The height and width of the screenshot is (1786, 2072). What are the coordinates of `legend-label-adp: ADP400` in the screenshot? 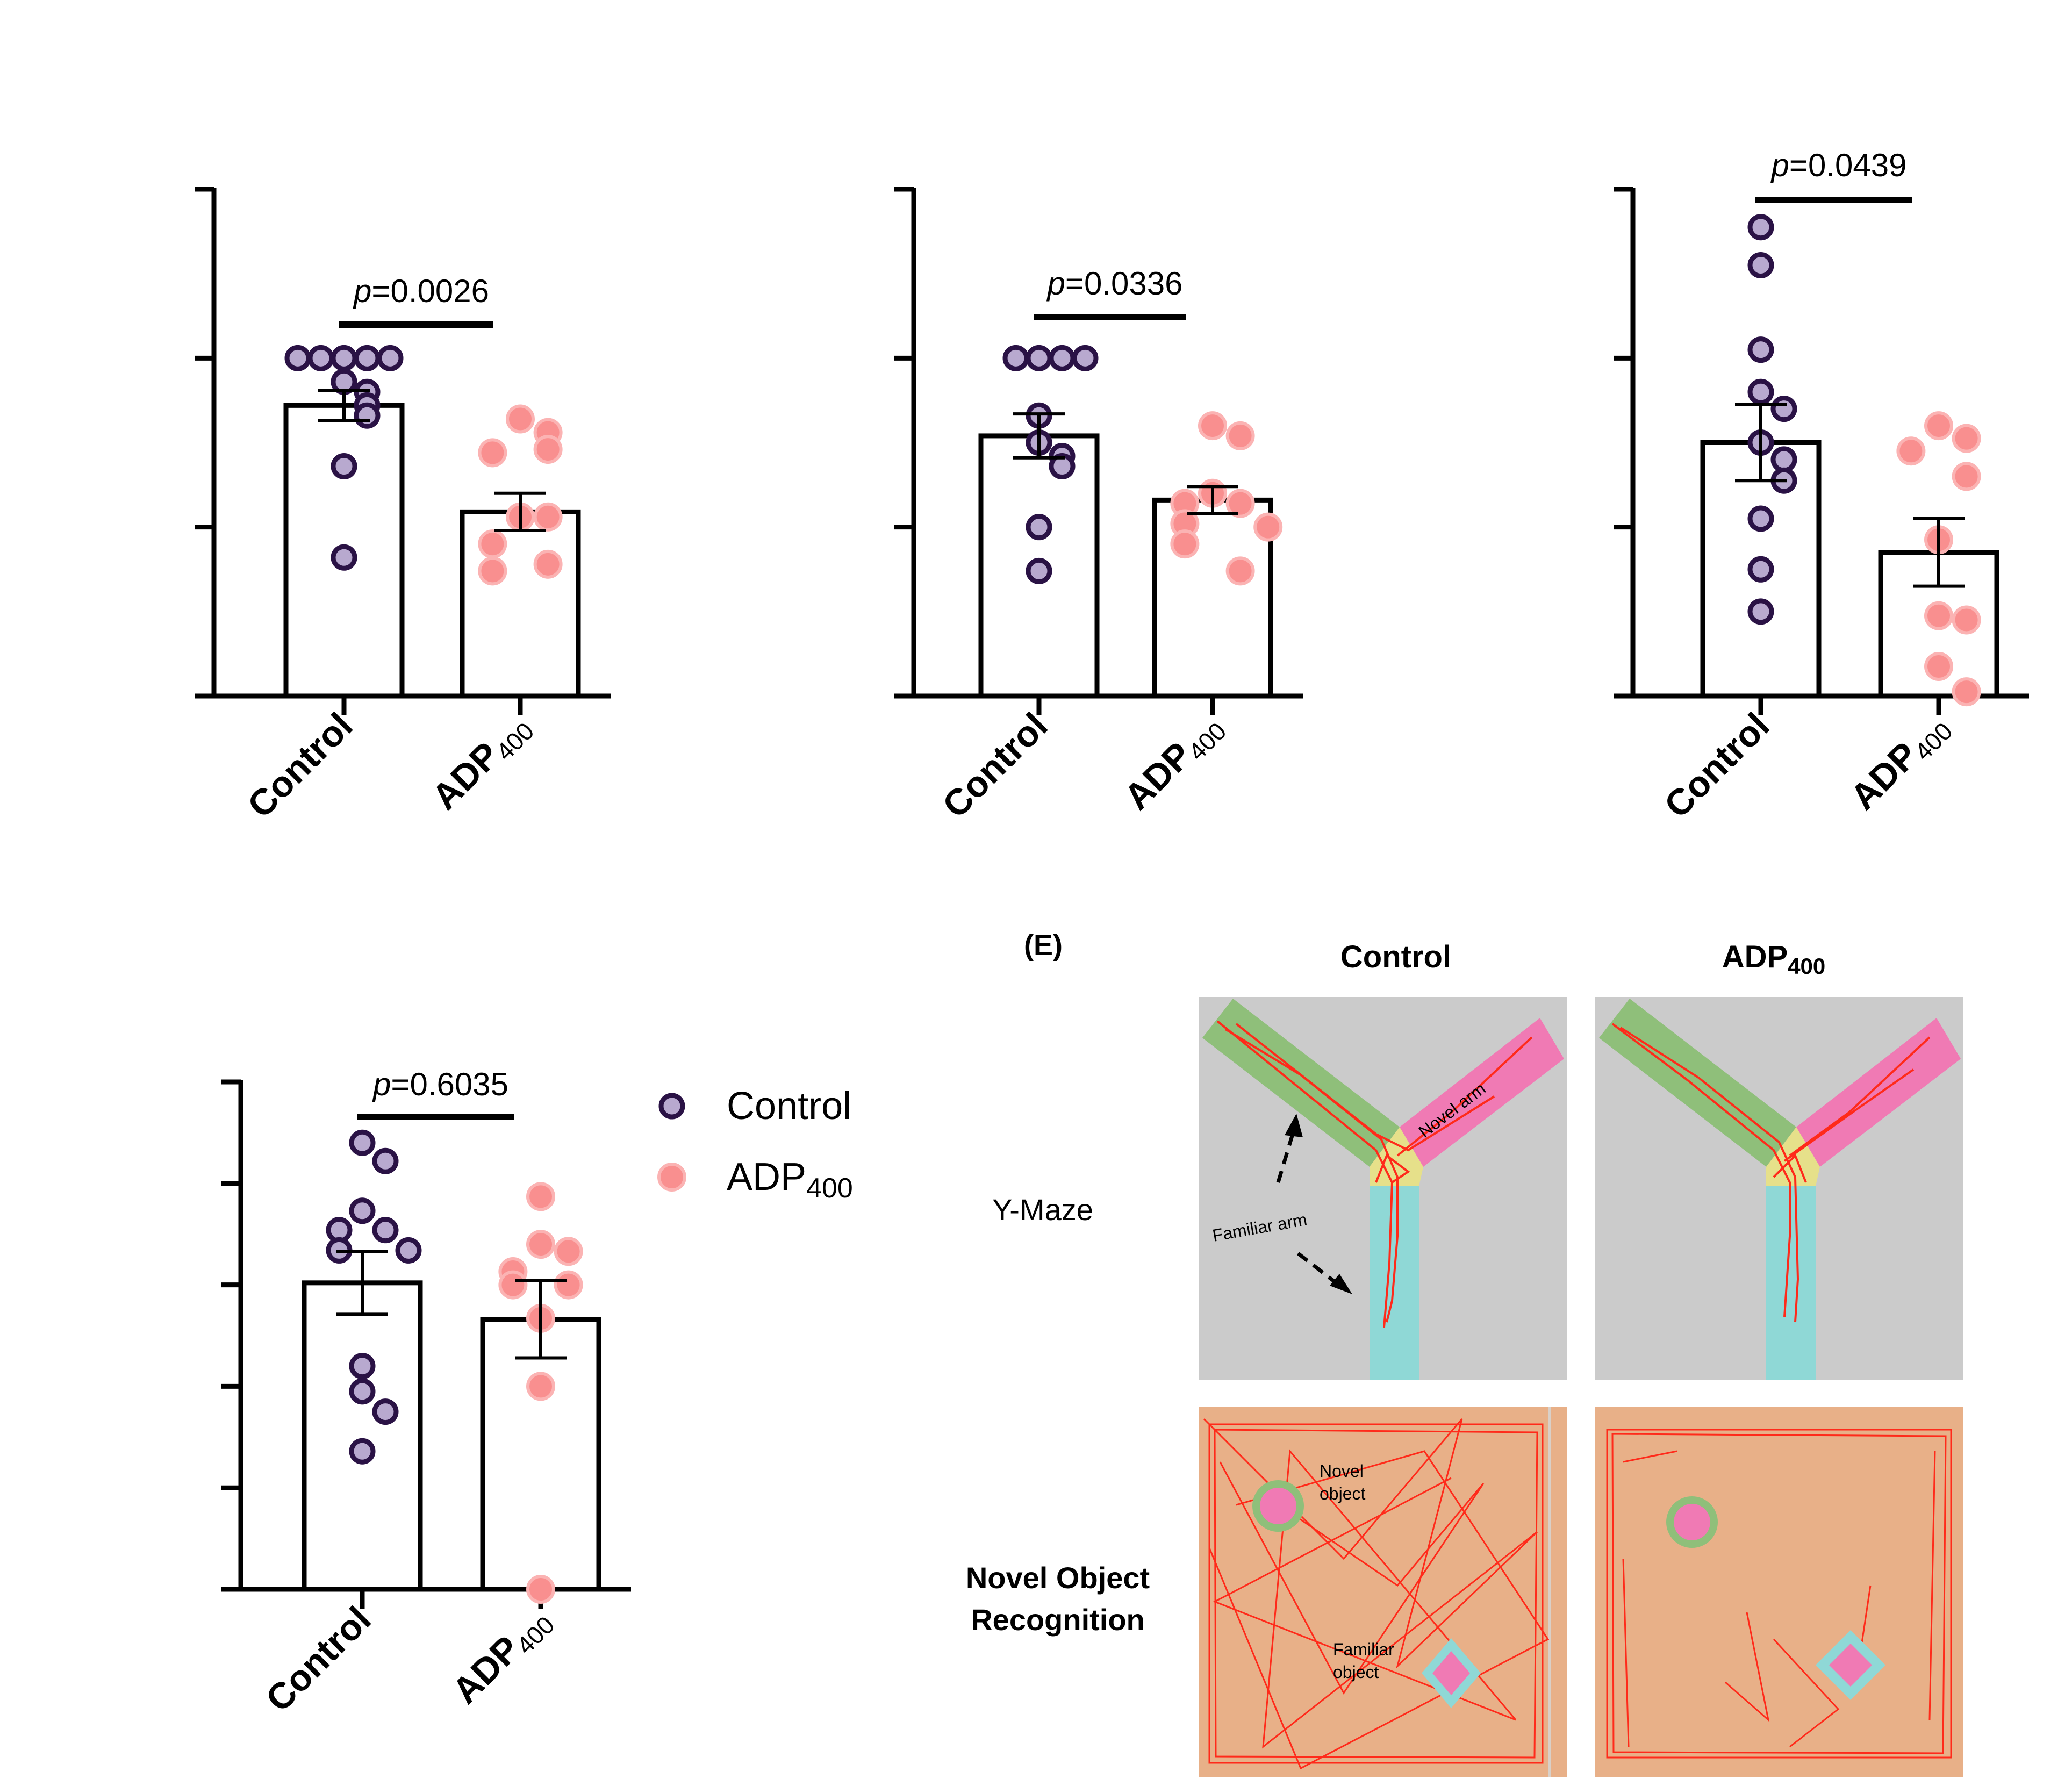 It's located at (790, 1180).